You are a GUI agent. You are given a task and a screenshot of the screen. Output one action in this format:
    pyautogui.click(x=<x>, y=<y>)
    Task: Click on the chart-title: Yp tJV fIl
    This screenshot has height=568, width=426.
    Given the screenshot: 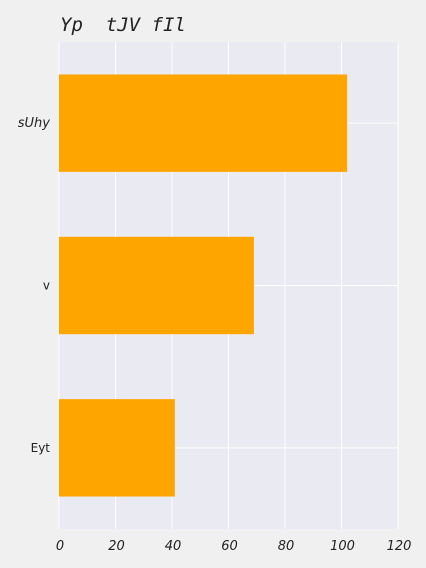 What is the action you would take?
    pyautogui.click(x=123, y=25)
    